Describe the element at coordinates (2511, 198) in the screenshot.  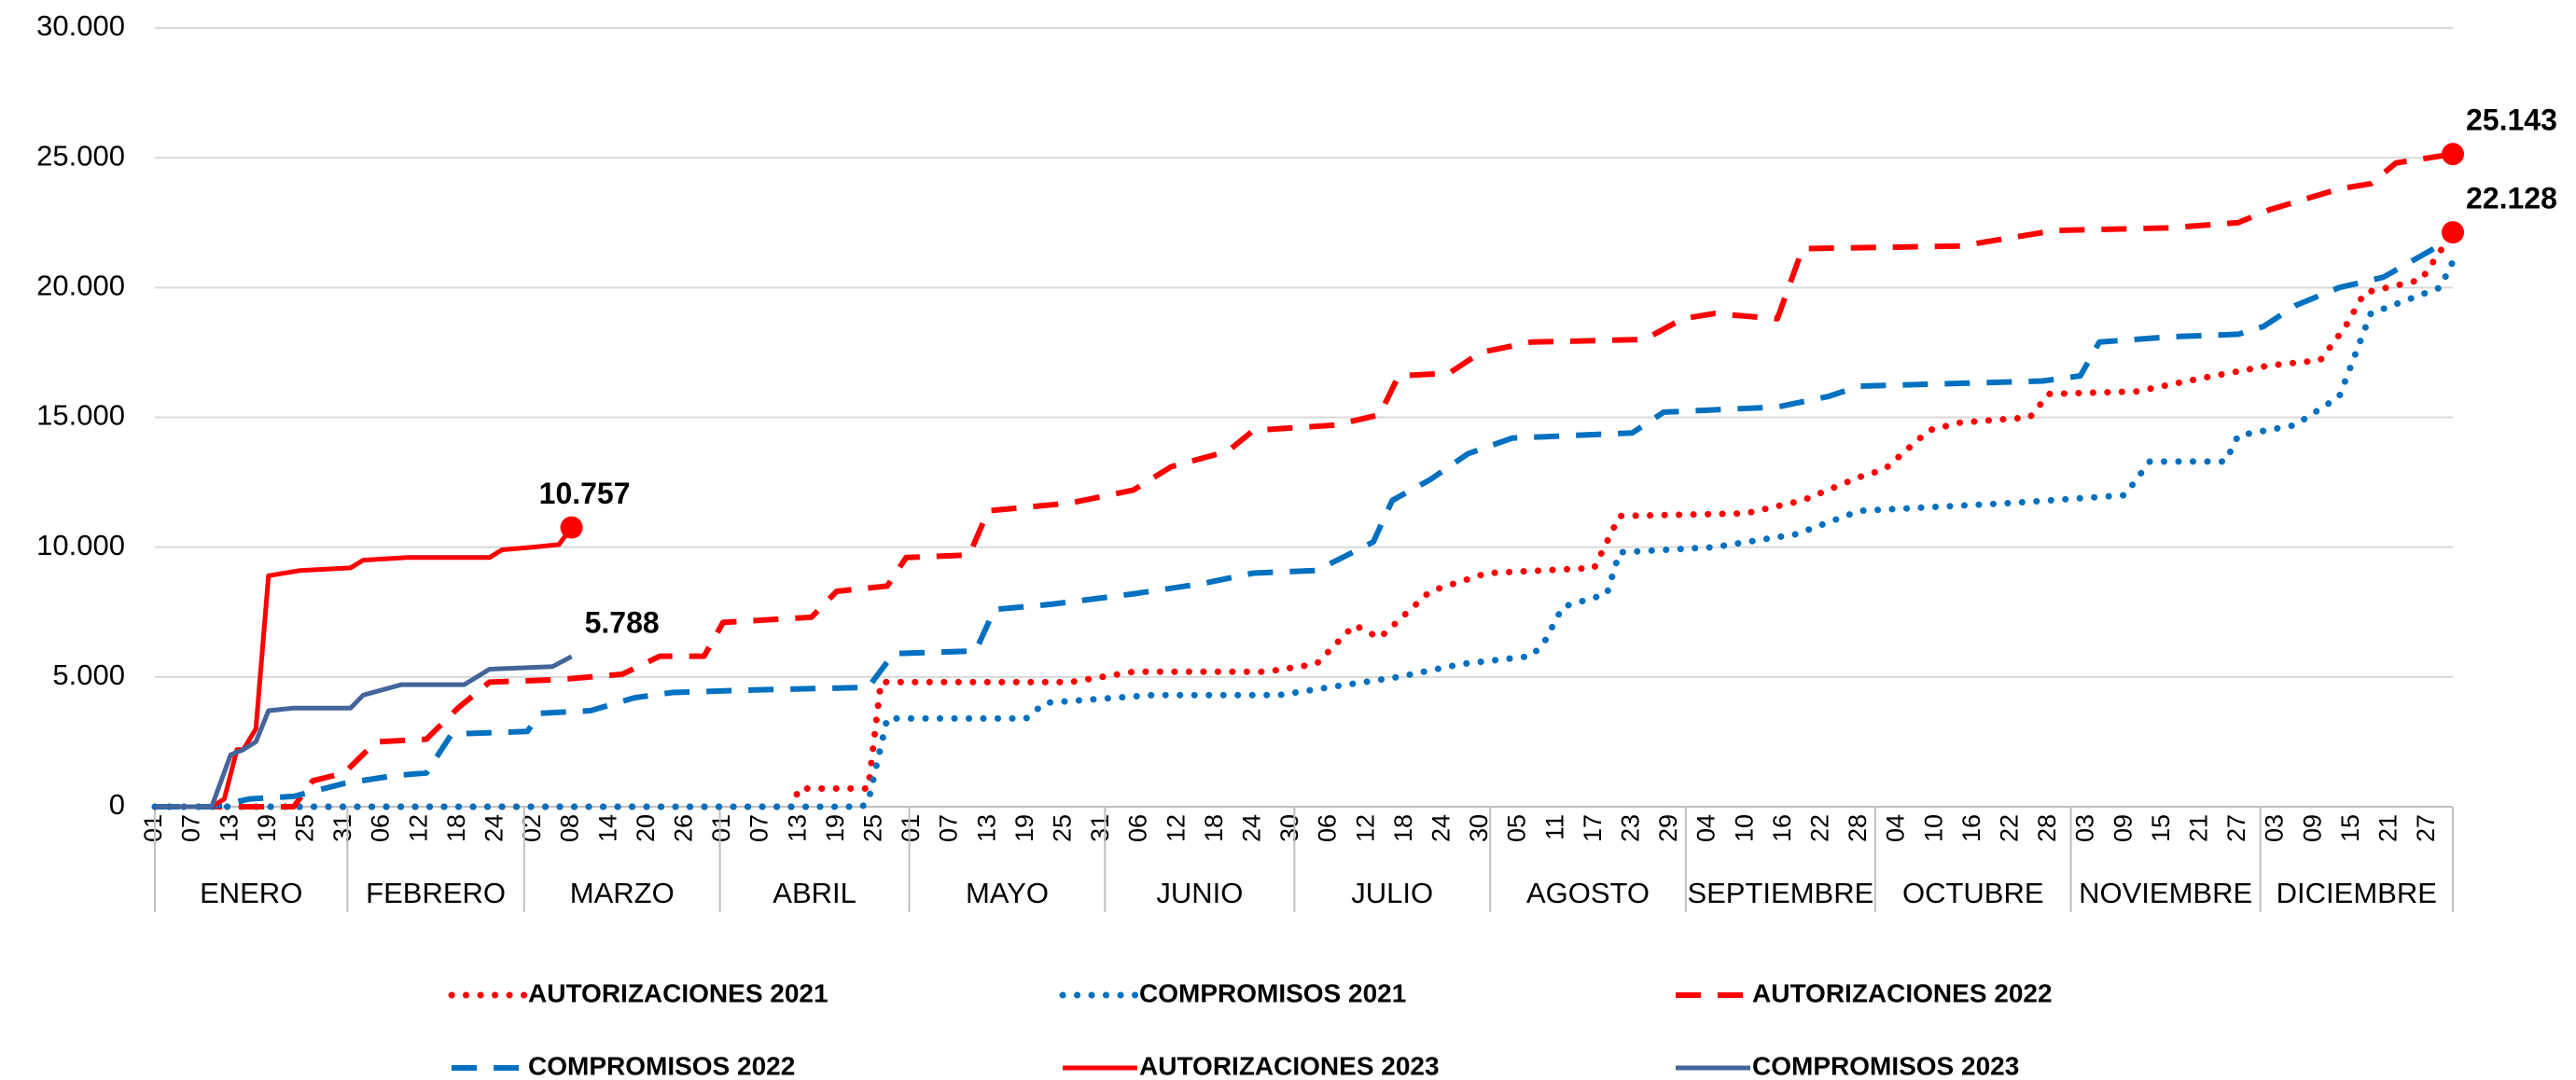
I see `value-label: 22.128` at that location.